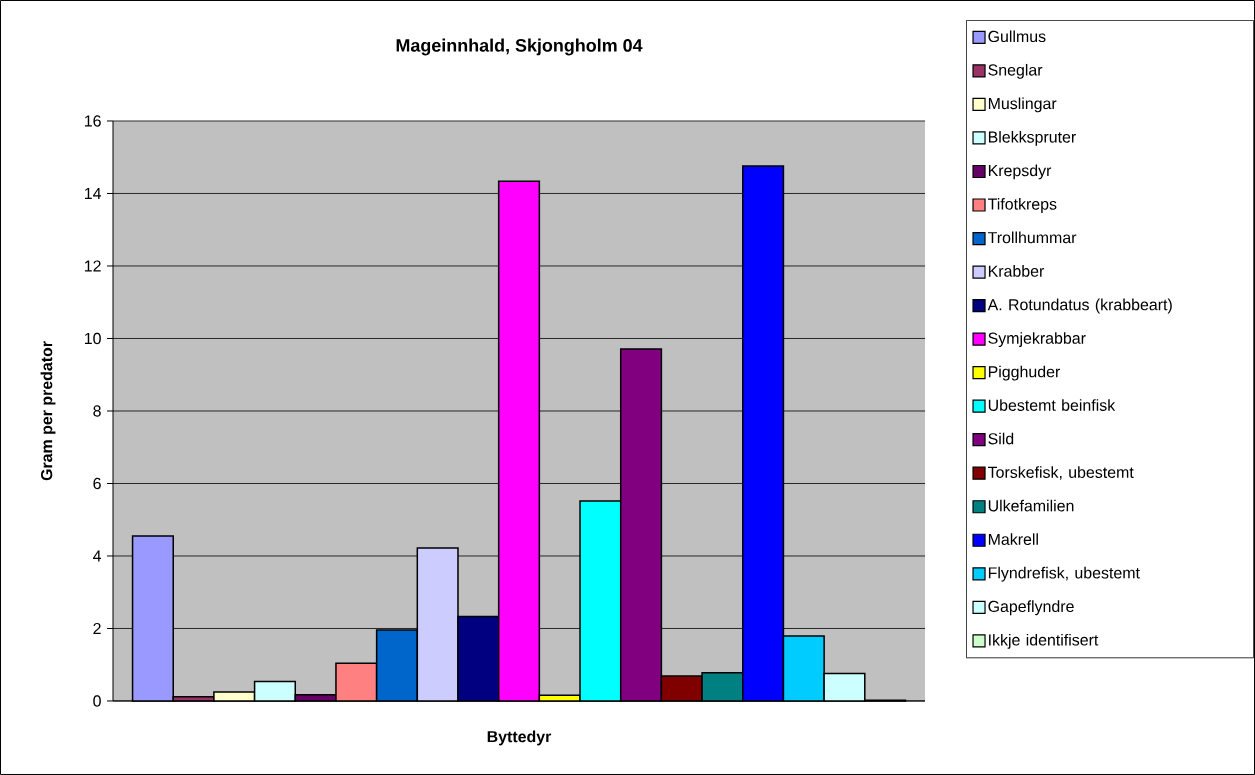 The image size is (1255, 775). I want to click on legend-label: A. Rotundatus (krabbeart), so click(1079, 306).